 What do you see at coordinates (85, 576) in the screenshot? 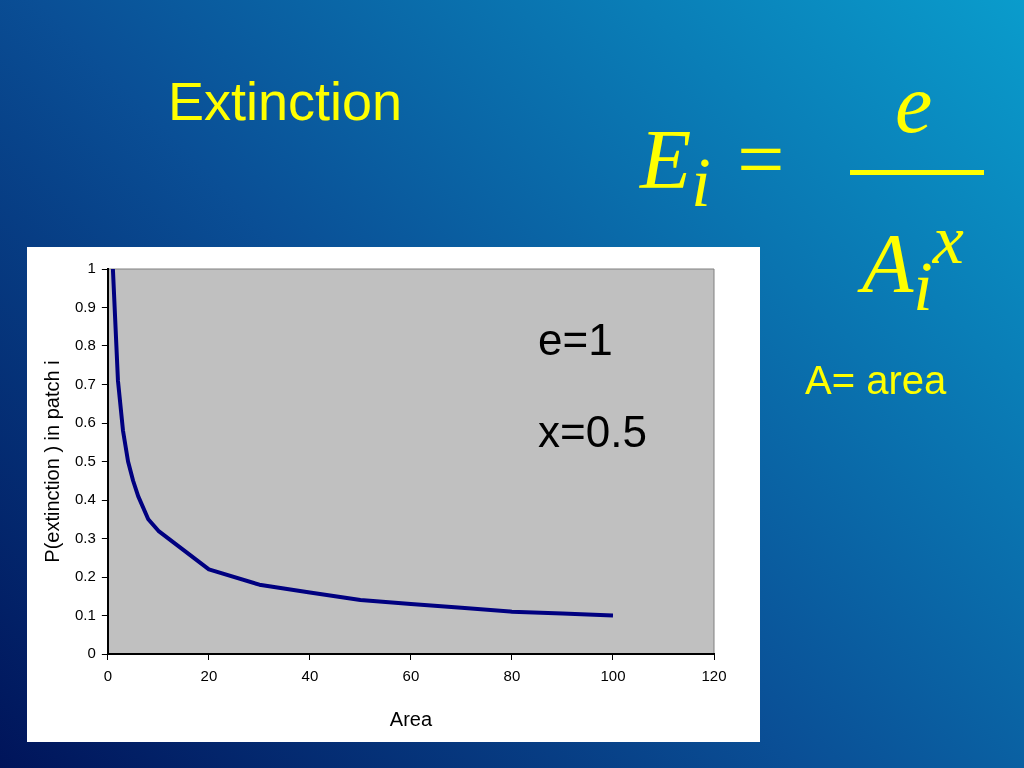
I see `y-tick-label: 0.2` at bounding box center [85, 576].